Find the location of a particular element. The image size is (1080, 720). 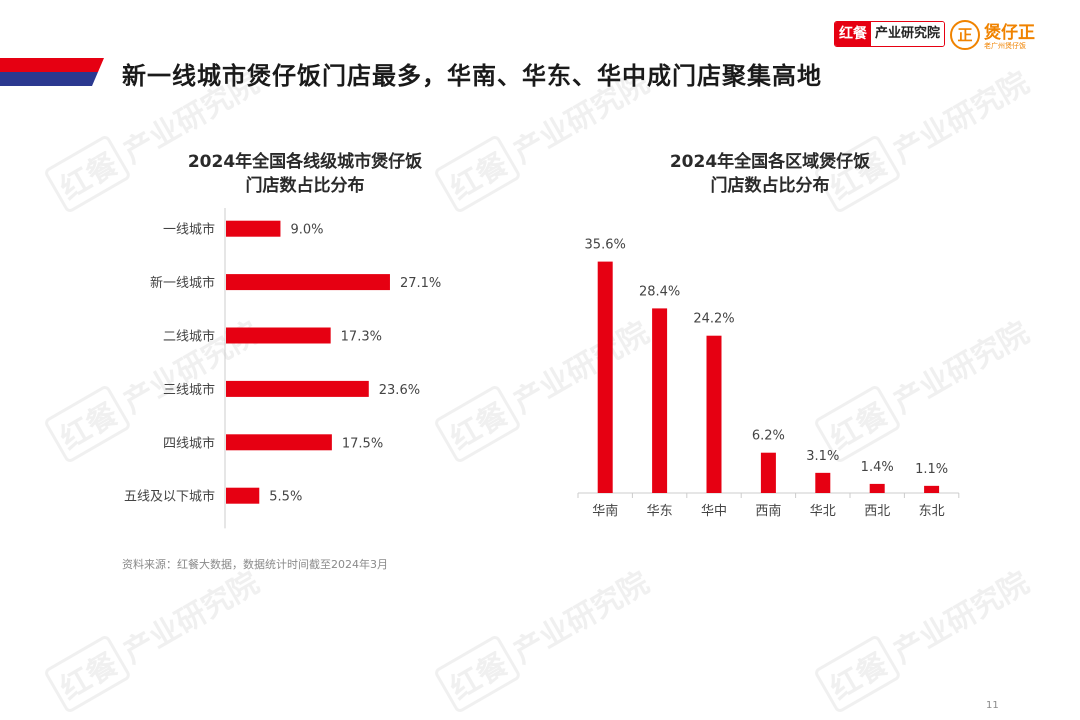

left-value-label: 9.0% is located at coordinates (306, 230).